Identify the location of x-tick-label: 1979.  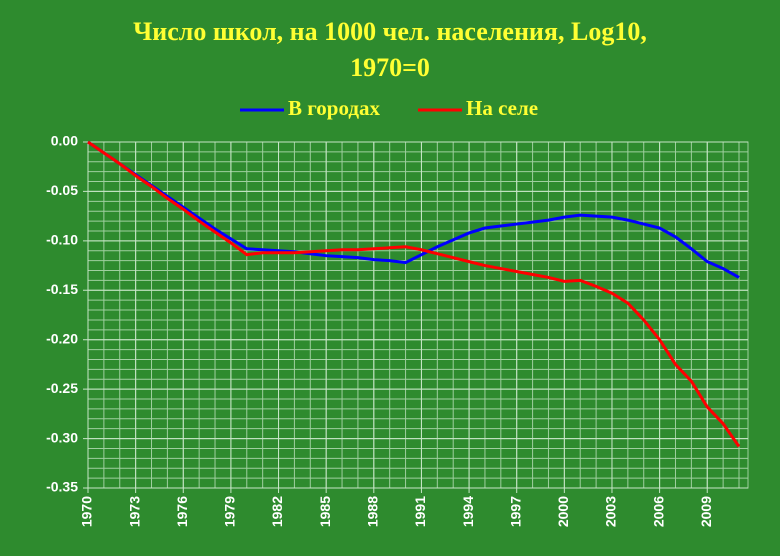
(230, 511).